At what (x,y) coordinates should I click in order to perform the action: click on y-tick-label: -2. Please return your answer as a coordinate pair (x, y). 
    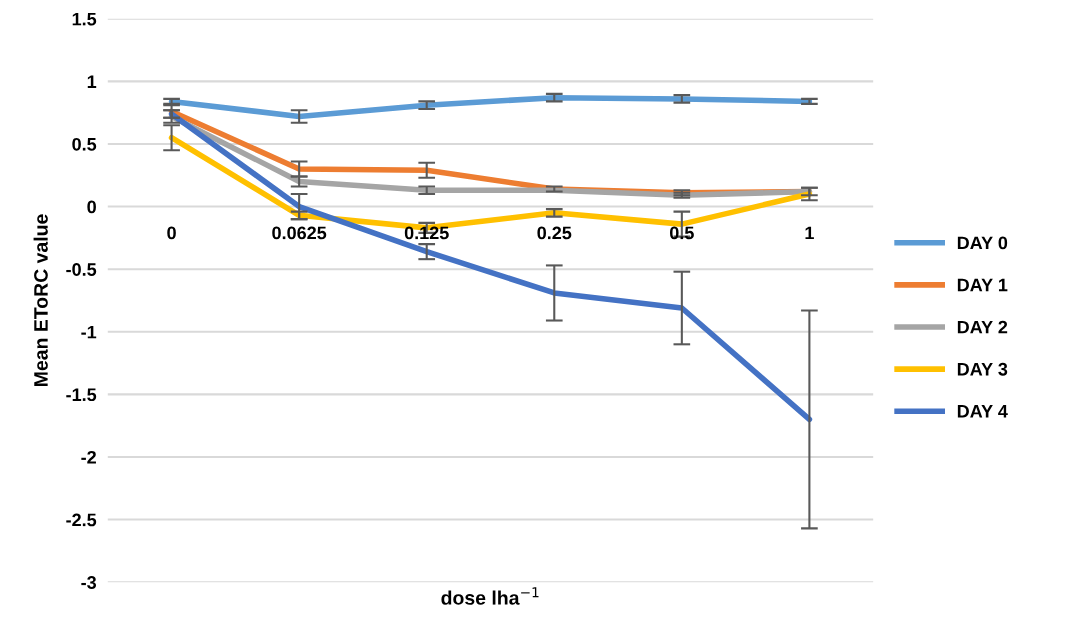
    Looking at the image, I should click on (88, 457).